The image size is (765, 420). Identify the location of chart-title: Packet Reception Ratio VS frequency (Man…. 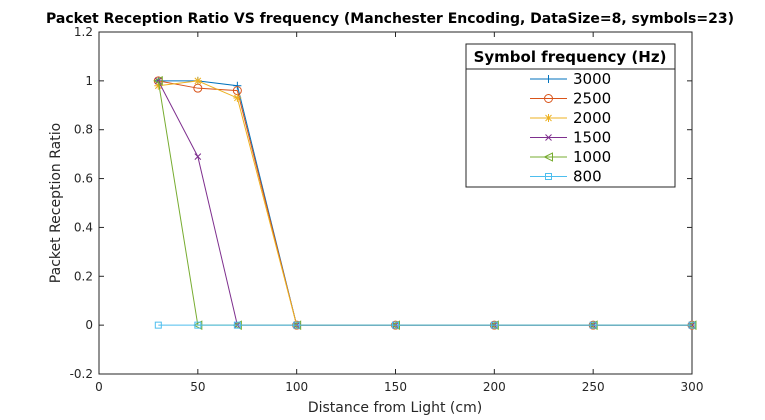
(390, 19).